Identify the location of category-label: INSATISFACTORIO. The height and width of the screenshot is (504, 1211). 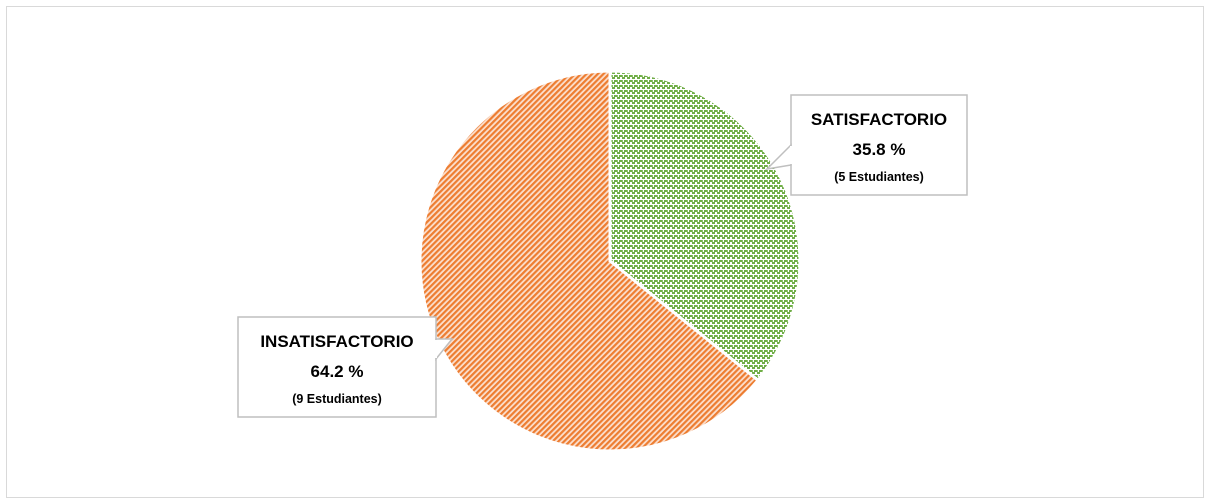
(336, 341).